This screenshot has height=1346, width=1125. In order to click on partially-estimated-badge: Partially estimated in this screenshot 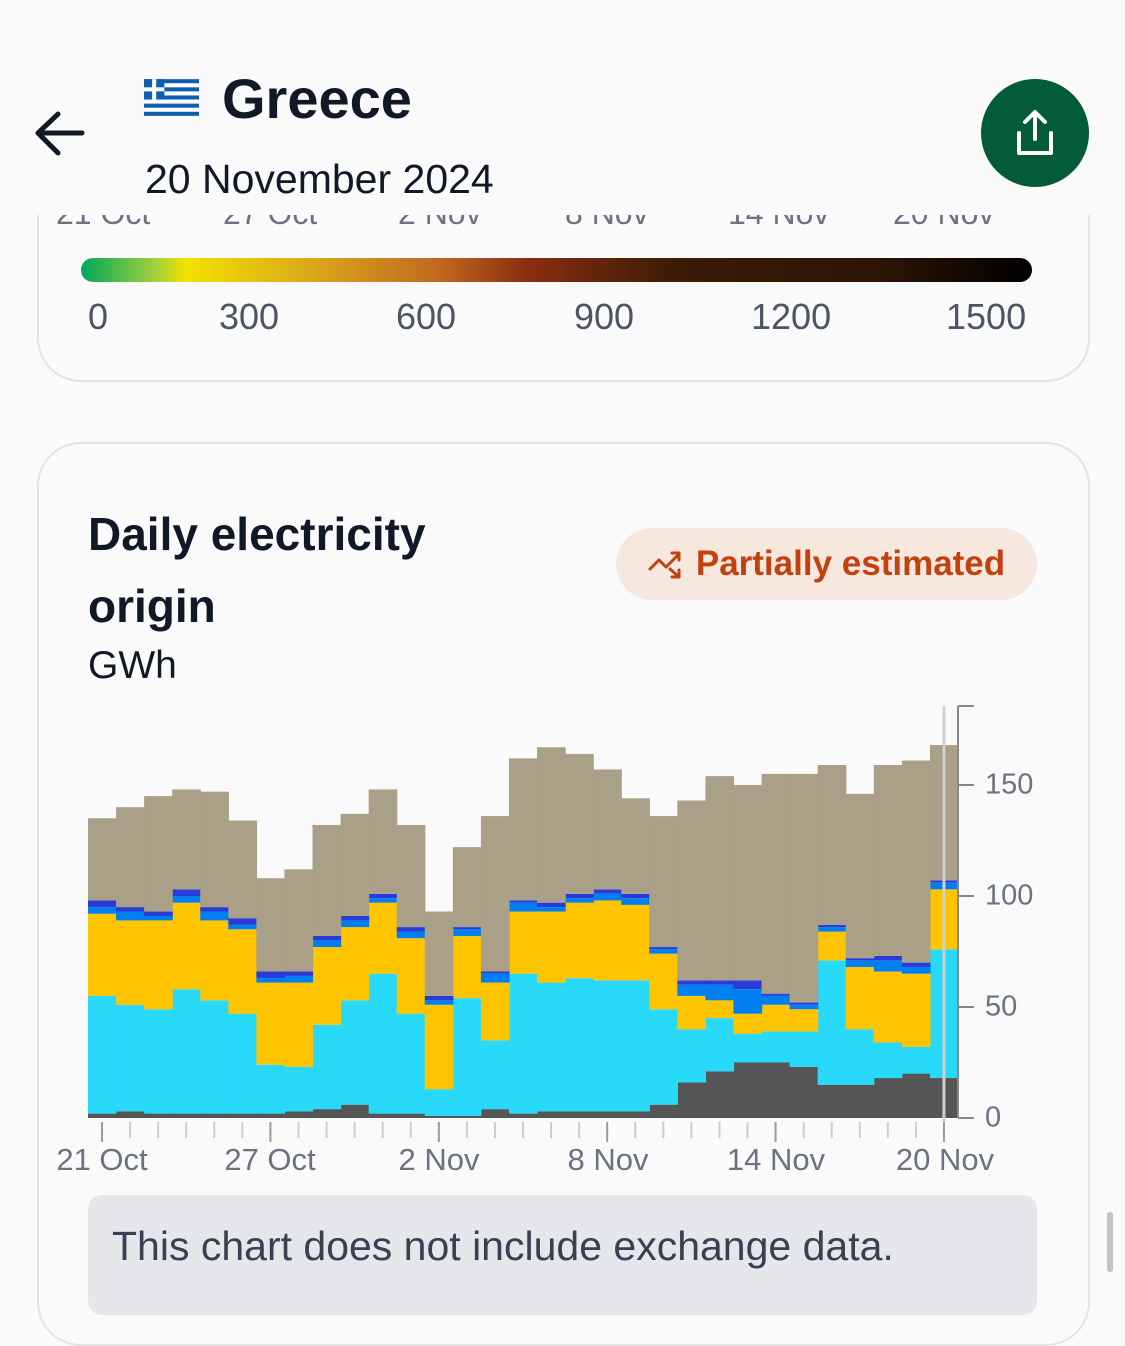, I will do `click(826, 564)`.